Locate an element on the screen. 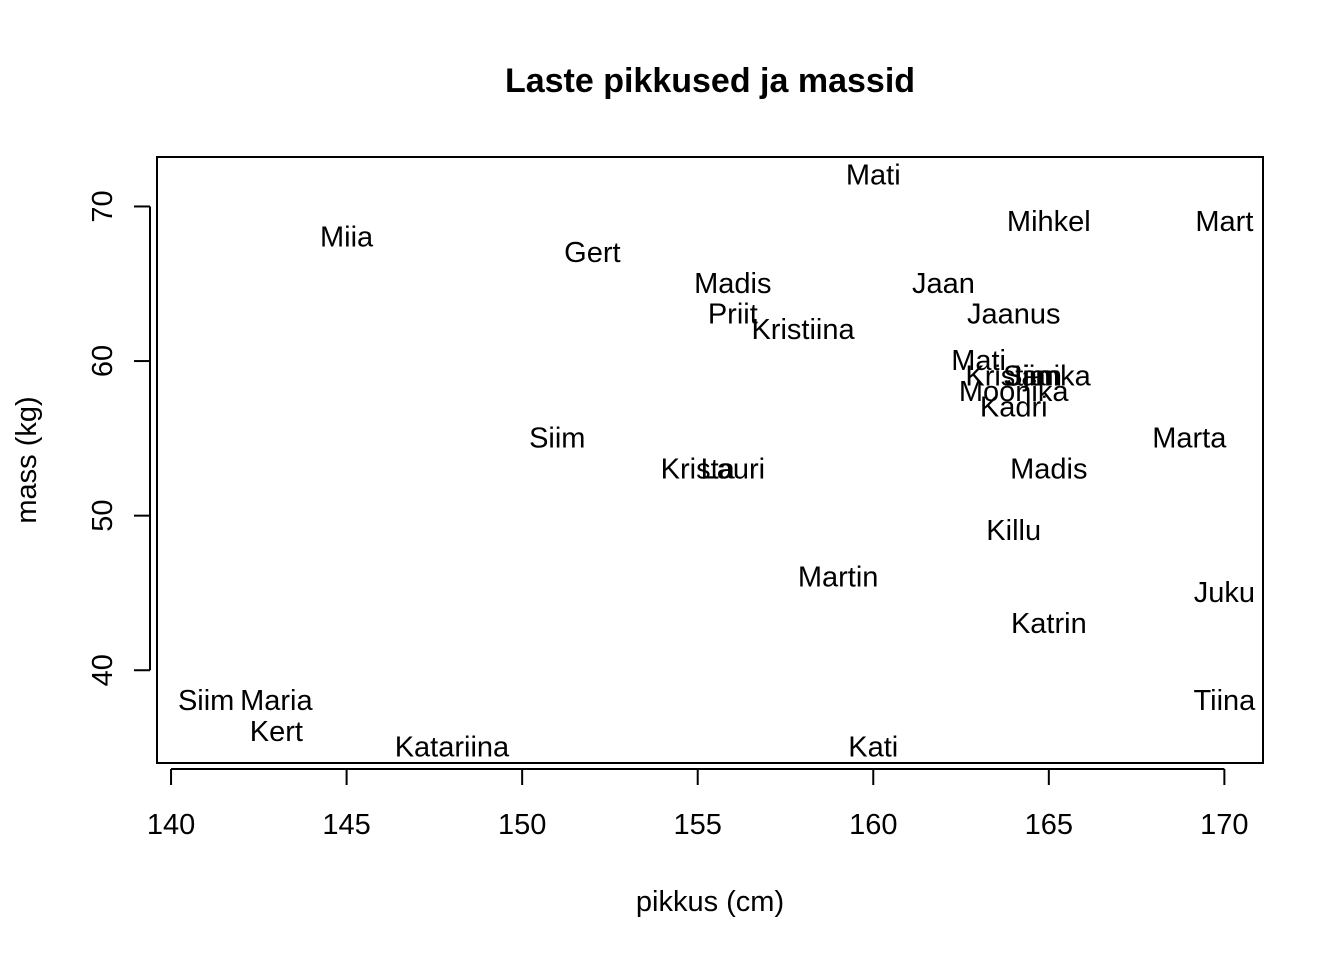 Image resolution: width=1344 pixels, height=960 pixels. point-label: Moonika is located at coordinates (1014, 392).